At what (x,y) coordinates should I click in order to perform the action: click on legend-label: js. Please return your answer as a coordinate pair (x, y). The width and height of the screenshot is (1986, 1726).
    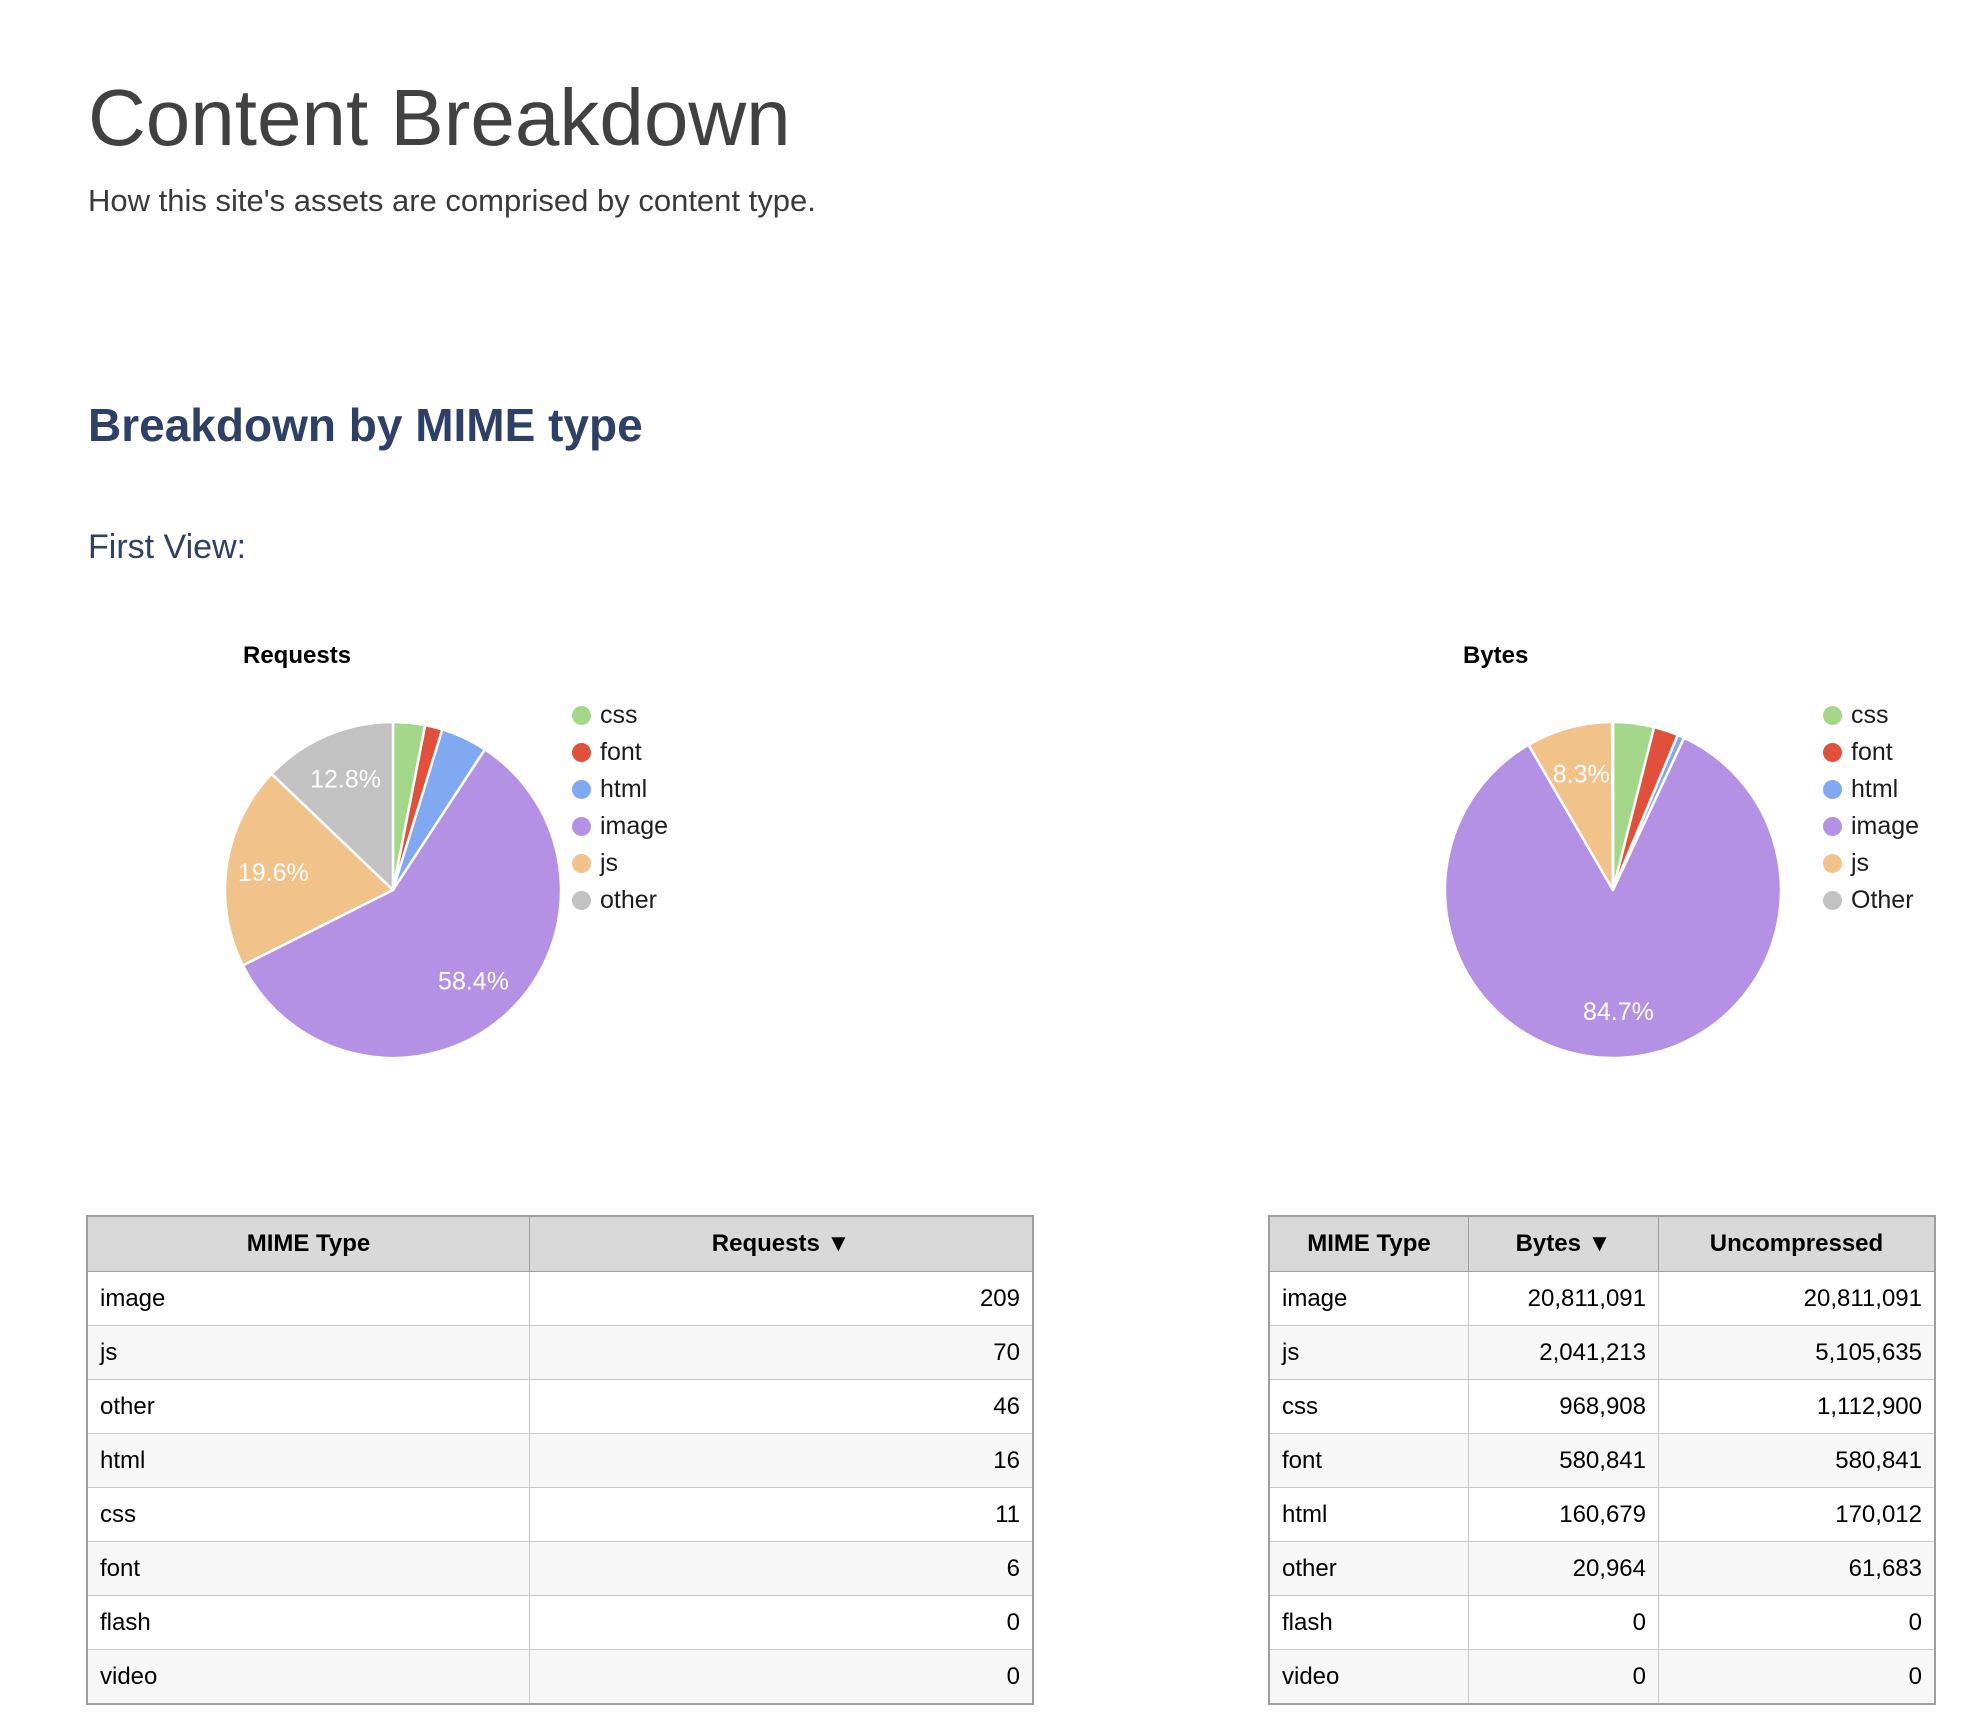
    Looking at the image, I should click on (609, 863).